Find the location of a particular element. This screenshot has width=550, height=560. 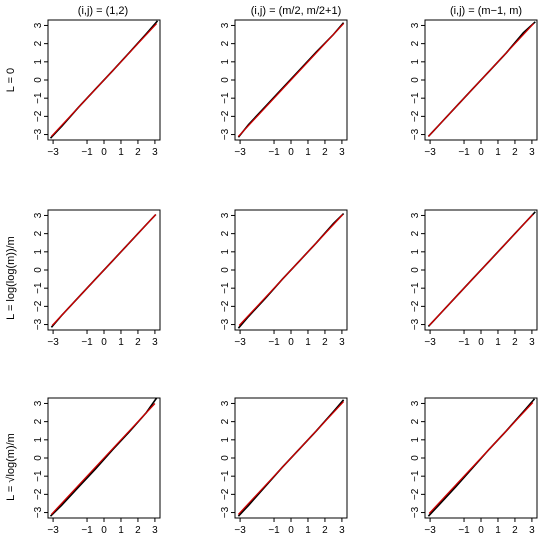

row-label-1: L = 0 is located at coordinates (11, 80).